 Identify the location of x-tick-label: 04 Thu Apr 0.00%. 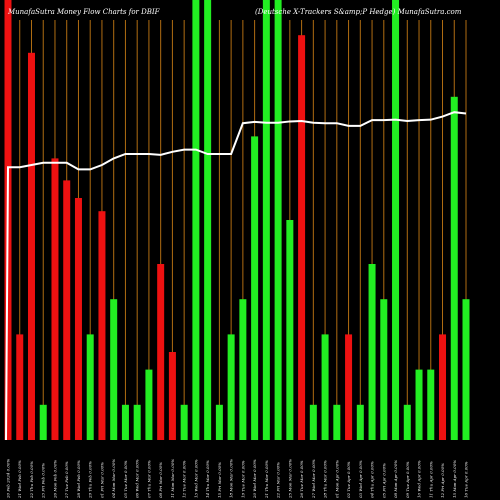
(372, 479).